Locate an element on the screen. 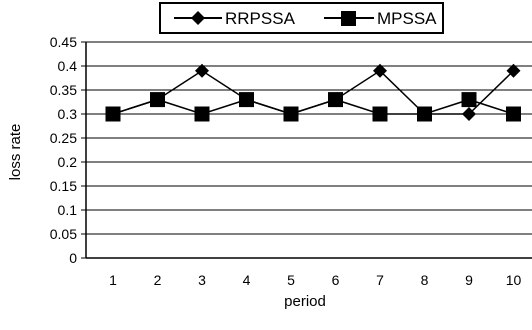  x-tick-label: 7 is located at coordinates (380, 280).